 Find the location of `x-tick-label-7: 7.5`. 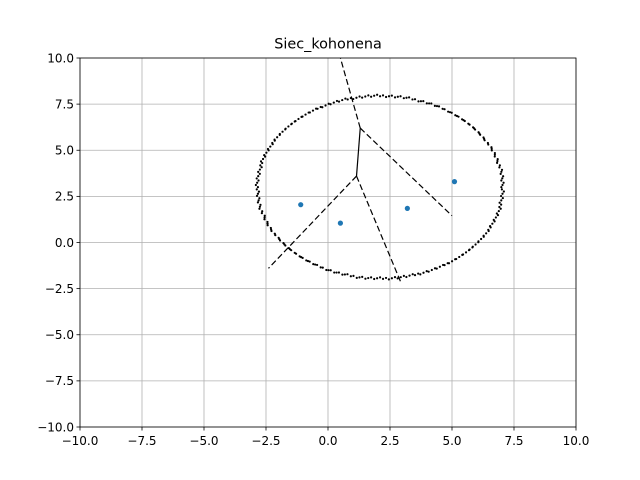

x-tick-label-7: 7.5 is located at coordinates (513, 441).